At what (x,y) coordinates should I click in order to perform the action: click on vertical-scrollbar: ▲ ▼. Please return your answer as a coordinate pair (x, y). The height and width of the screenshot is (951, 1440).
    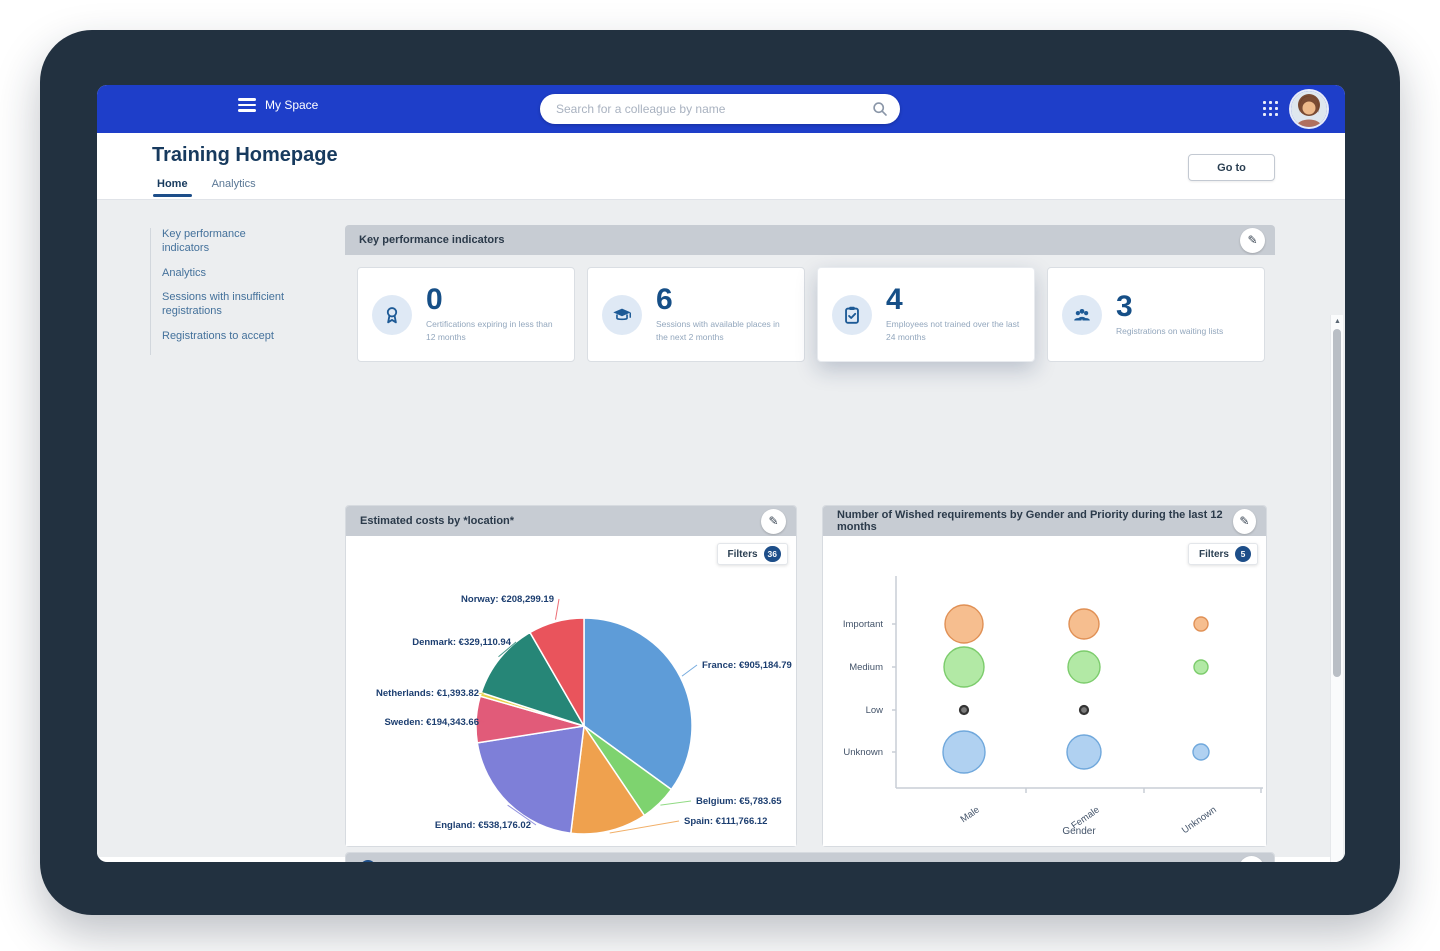
    Looking at the image, I should click on (1336, 588).